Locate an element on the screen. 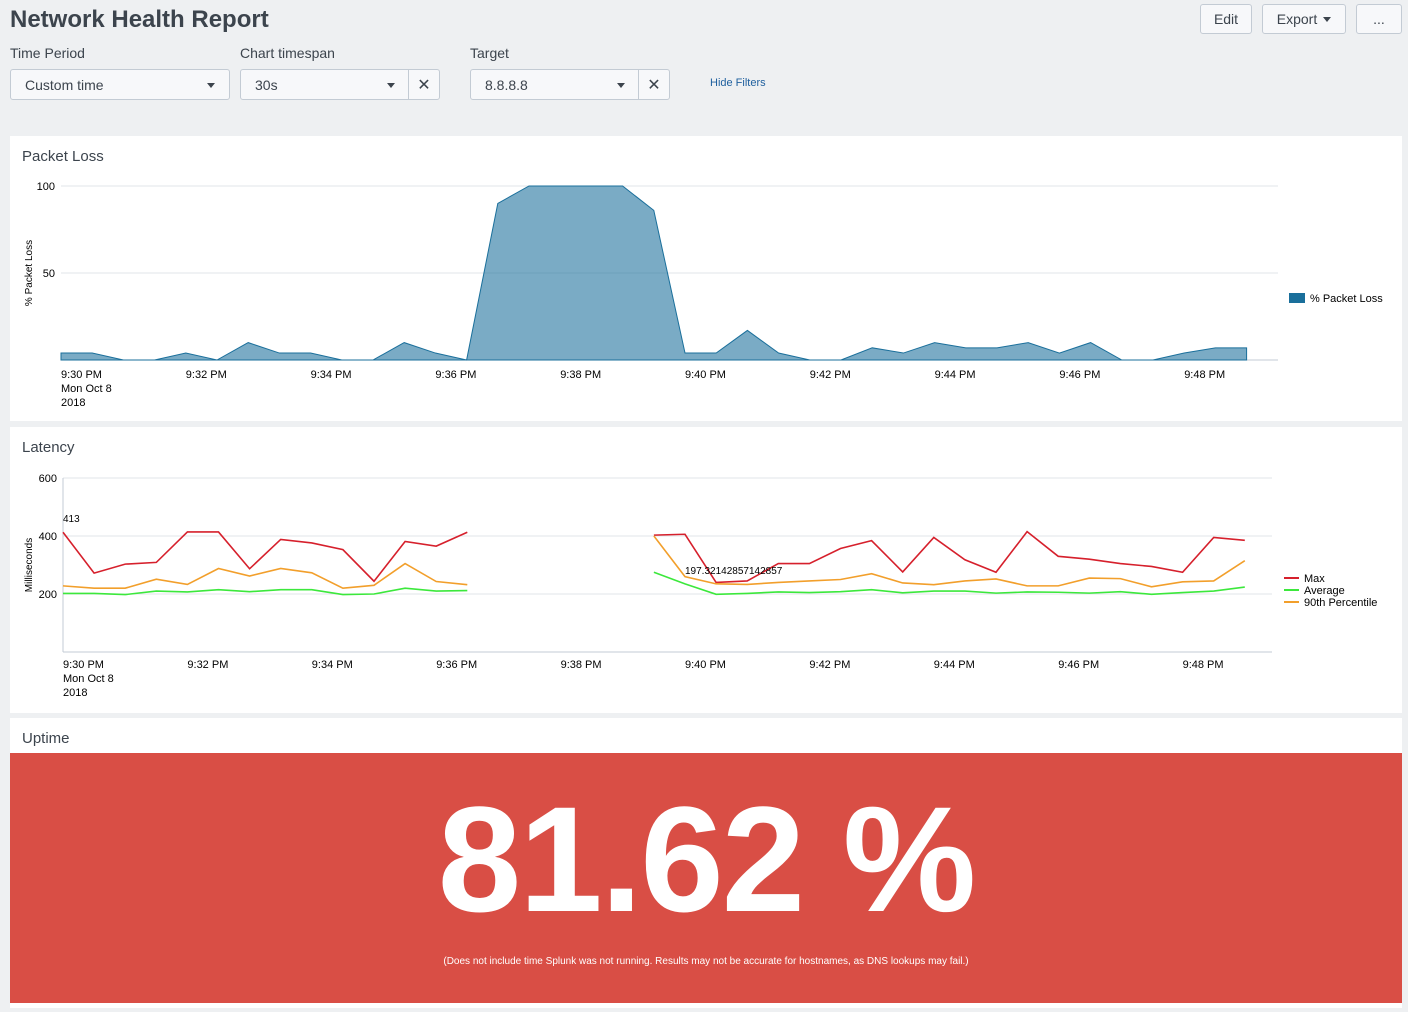 Image resolution: width=1408 pixels, height=1012 pixels. time-period-value: Custom time is located at coordinates (64, 85).